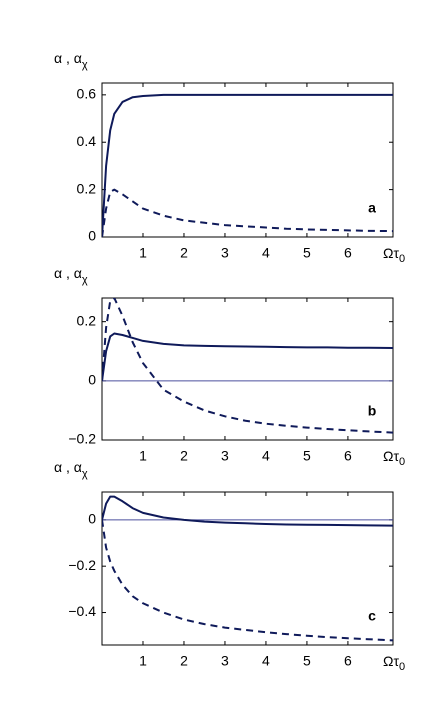 The width and height of the screenshot is (436, 703). Describe the element at coordinates (87, 94) in the screenshot. I see `y-tick-label: 0.6` at that location.